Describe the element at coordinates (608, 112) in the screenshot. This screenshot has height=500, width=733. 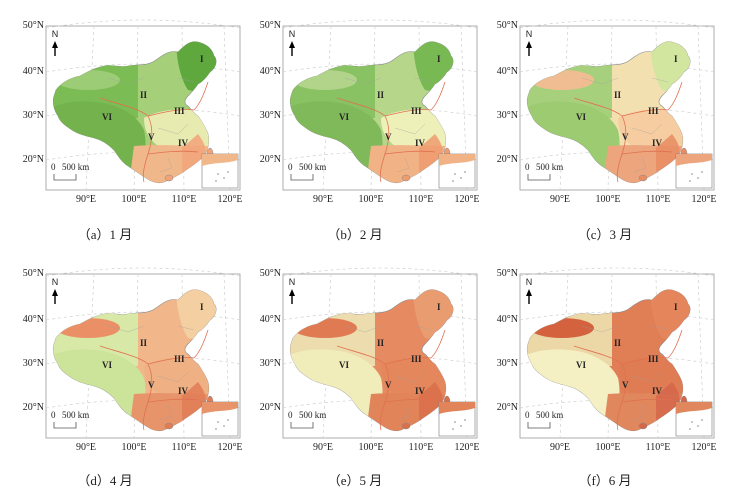
I see `china-landmass` at that location.